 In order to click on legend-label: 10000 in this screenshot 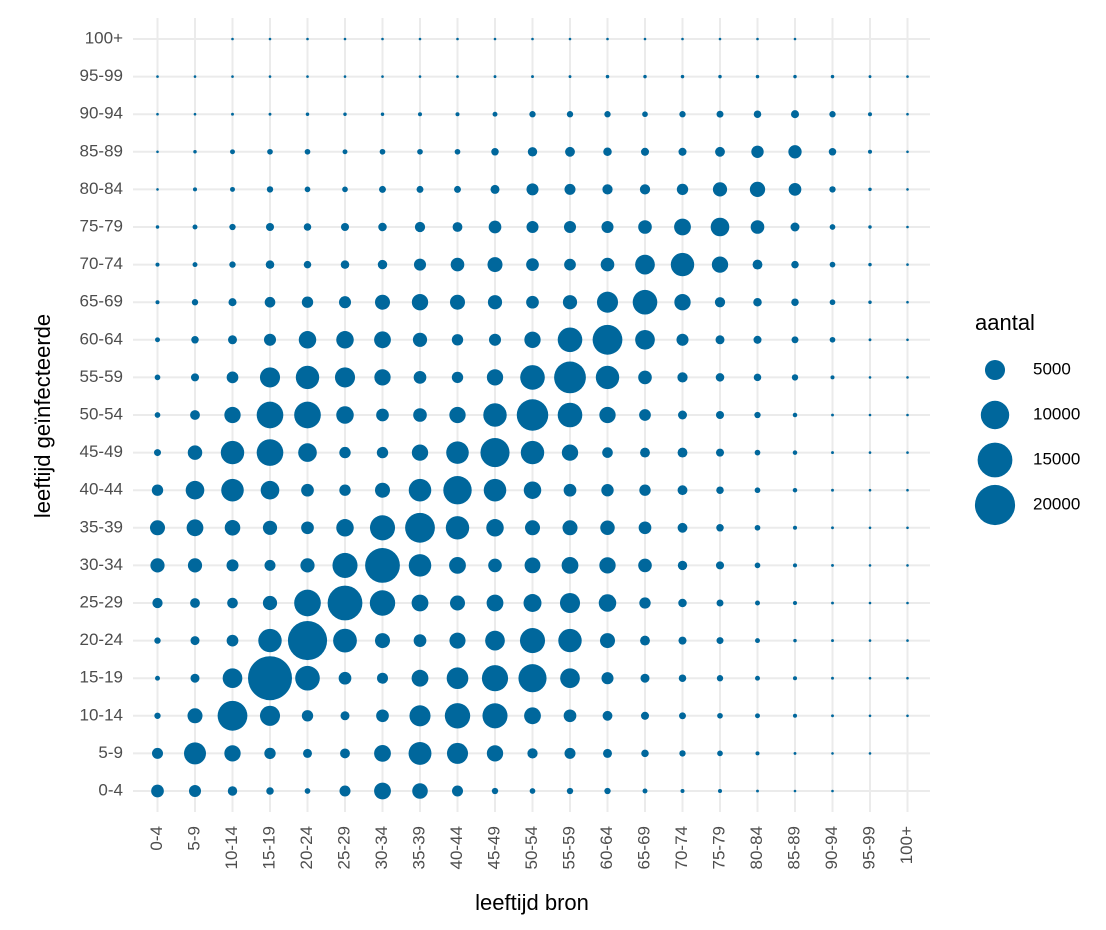, I will do `click(1056, 413)`.